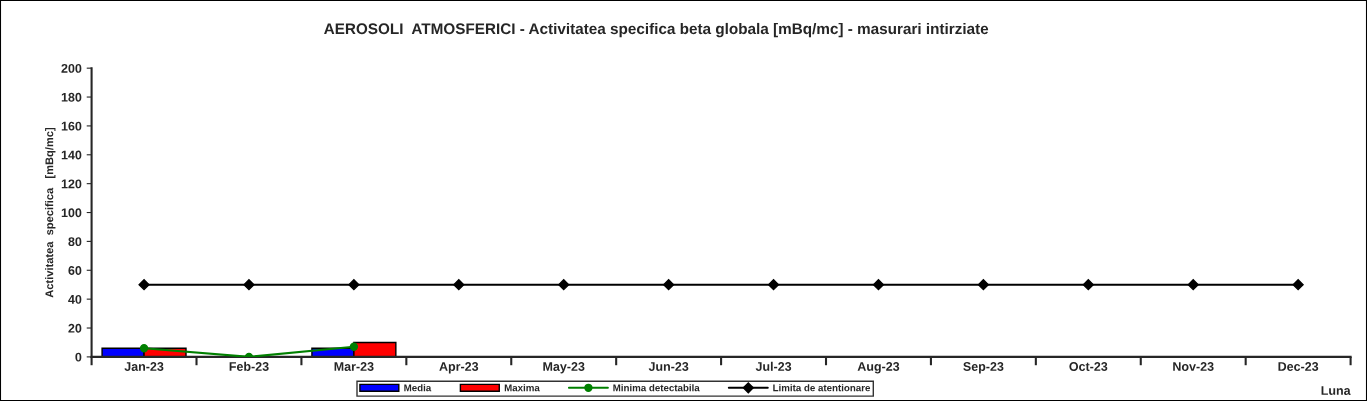  What do you see at coordinates (1193, 366) in the screenshot?
I see `x-tick-label: Nov-23` at bounding box center [1193, 366].